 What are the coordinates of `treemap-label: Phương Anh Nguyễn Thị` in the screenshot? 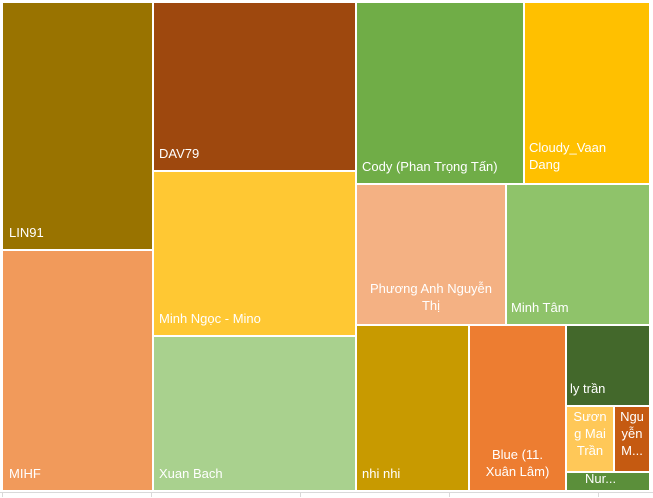 It's located at (431, 297).